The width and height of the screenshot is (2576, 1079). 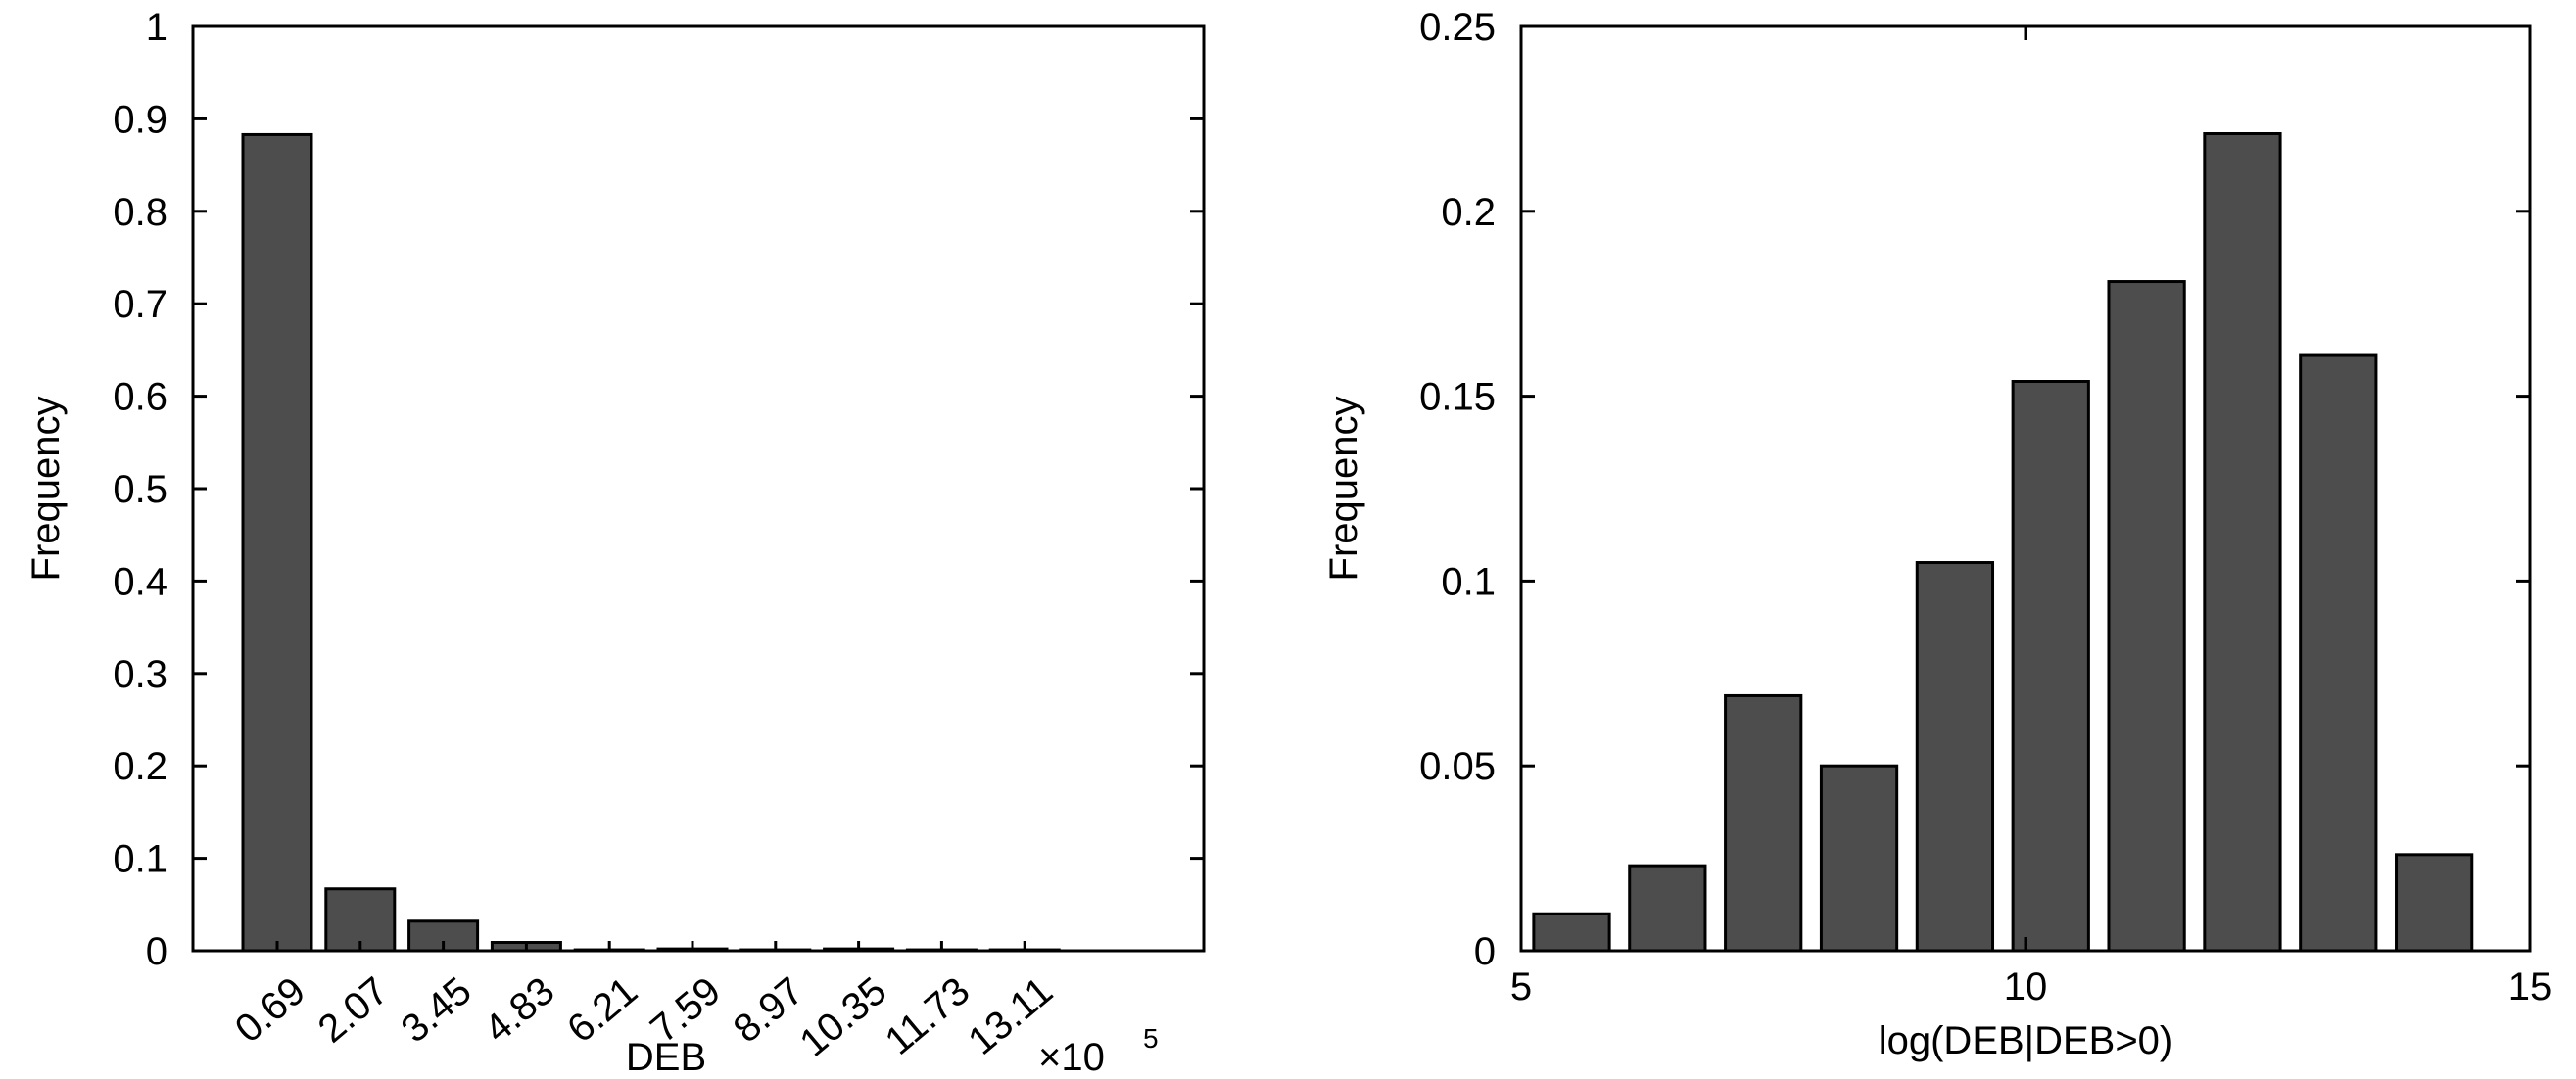 I want to click on left-x-multiplier: ×10 5, so click(x=1099, y=1051).